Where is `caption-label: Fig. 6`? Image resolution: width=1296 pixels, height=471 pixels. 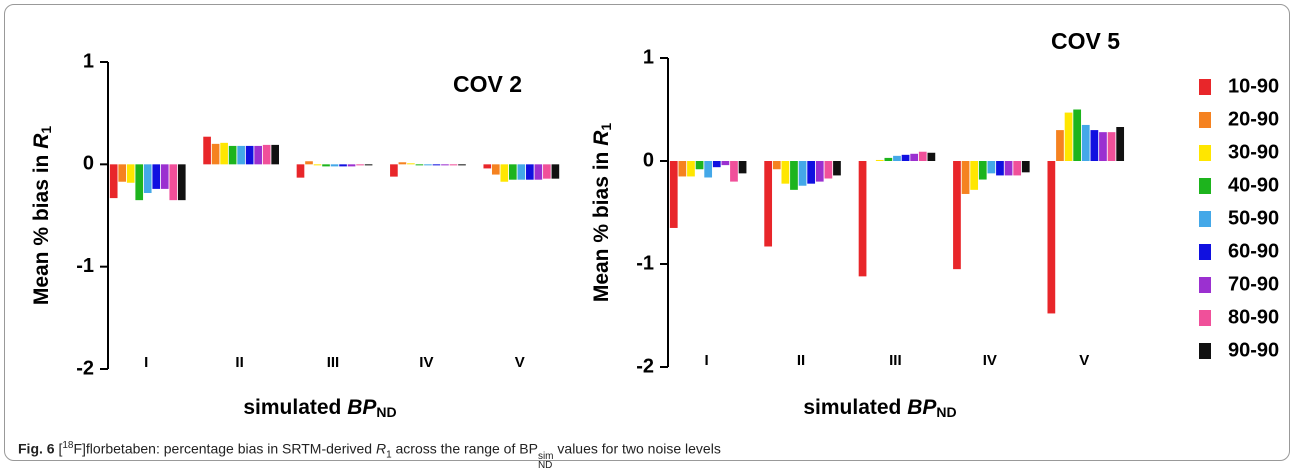
caption-label: Fig. 6 is located at coordinates (36, 448).